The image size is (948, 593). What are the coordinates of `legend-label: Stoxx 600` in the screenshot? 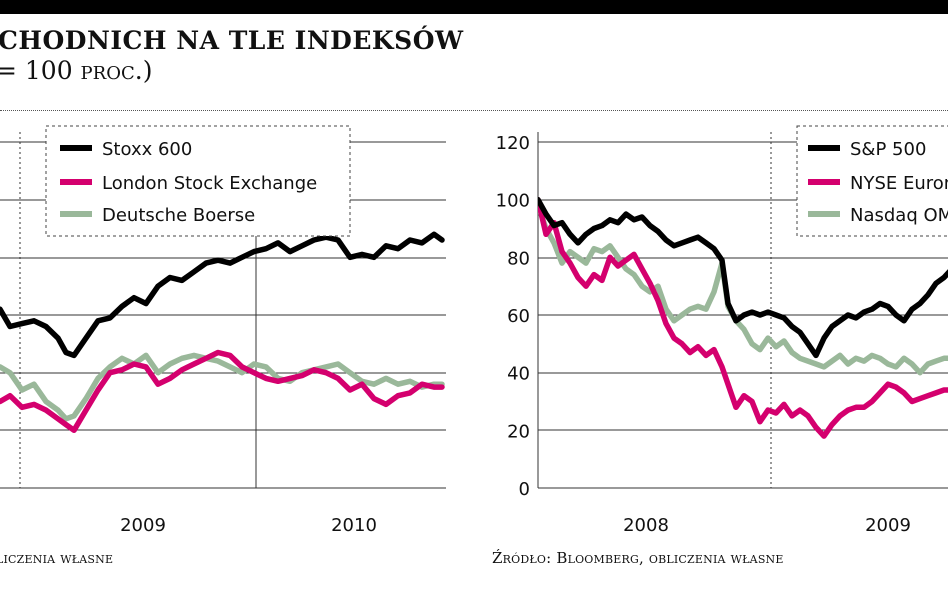 It's located at (147, 149).